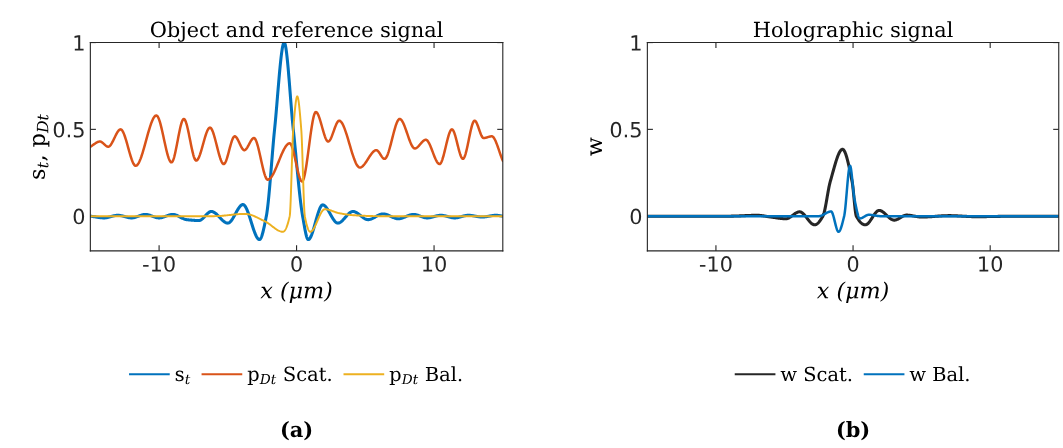  I want to click on legend-label: w Bal., so click(939, 374).